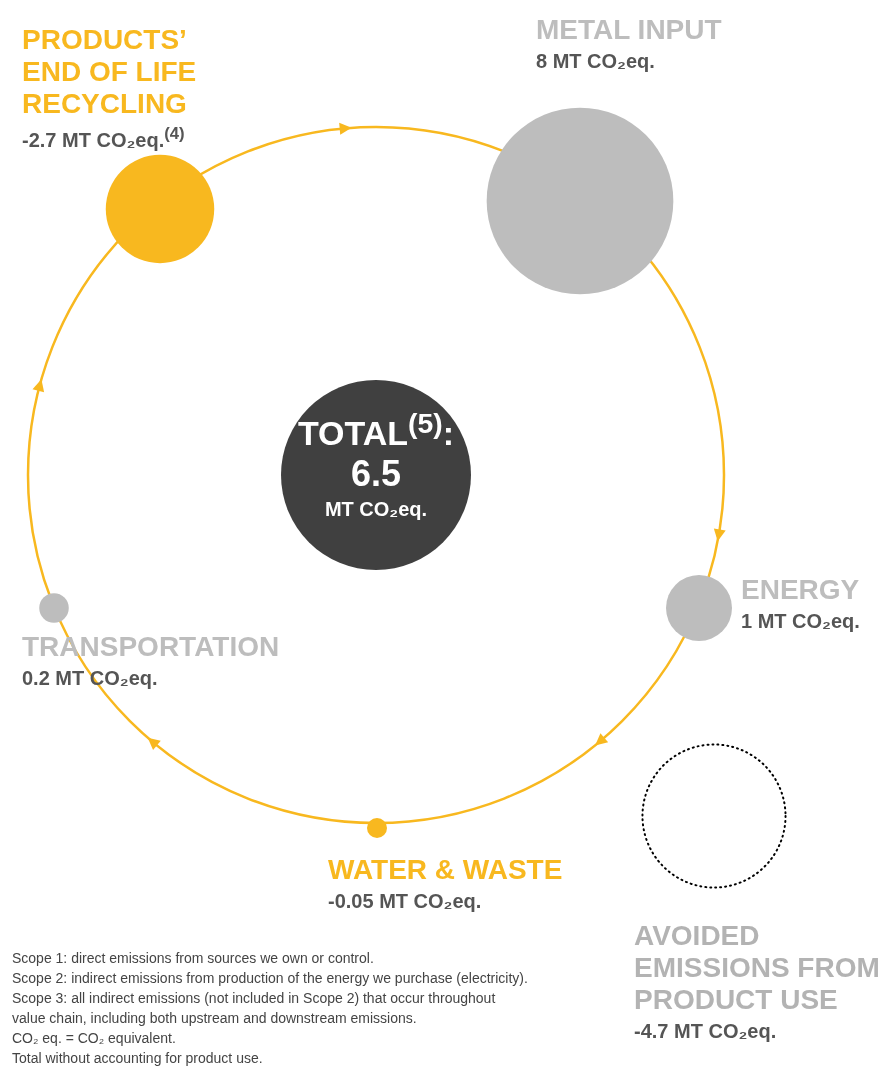 This screenshot has width=896, height=1078. What do you see at coordinates (376, 510) in the screenshot?
I see `text: MT CO₂eq.` at bounding box center [376, 510].